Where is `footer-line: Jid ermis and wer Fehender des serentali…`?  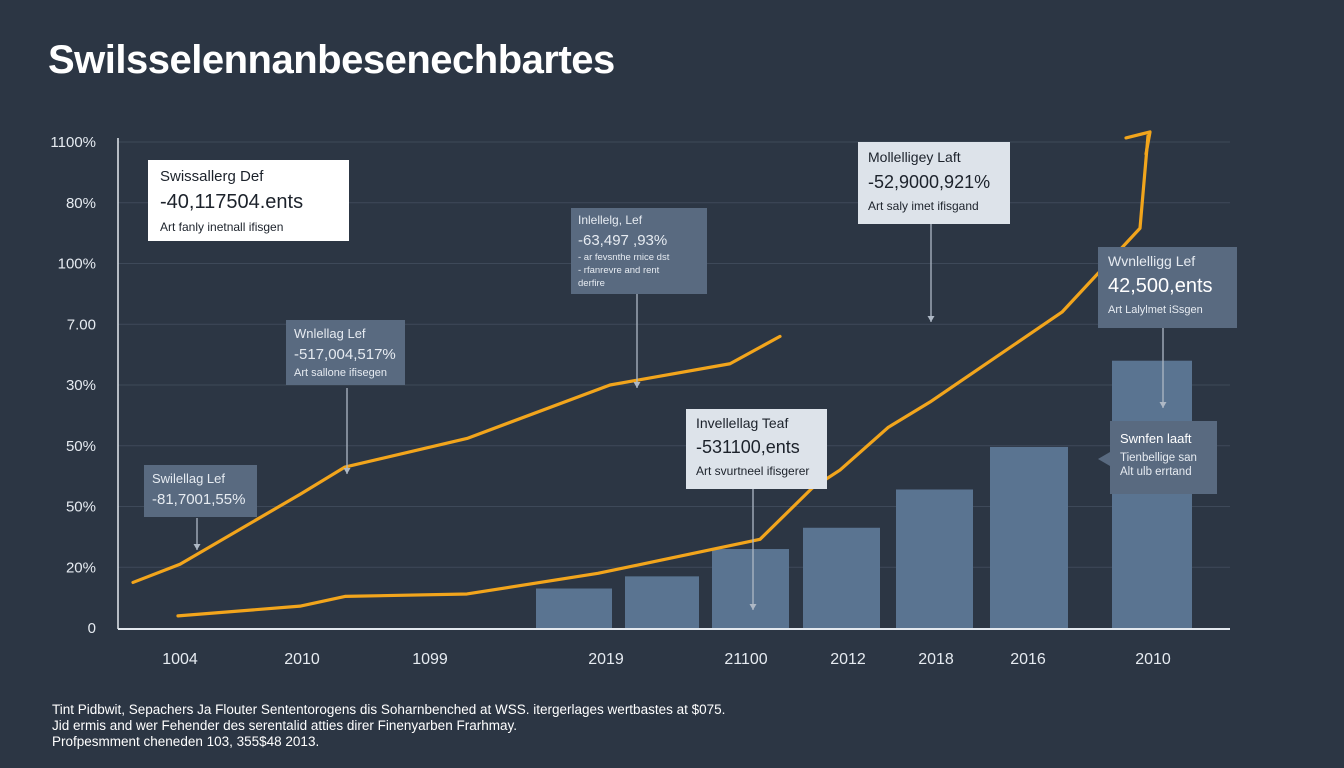 footer-line: Jid ermis and wer Fehender des serentali… is located at coordinates (284, 725).